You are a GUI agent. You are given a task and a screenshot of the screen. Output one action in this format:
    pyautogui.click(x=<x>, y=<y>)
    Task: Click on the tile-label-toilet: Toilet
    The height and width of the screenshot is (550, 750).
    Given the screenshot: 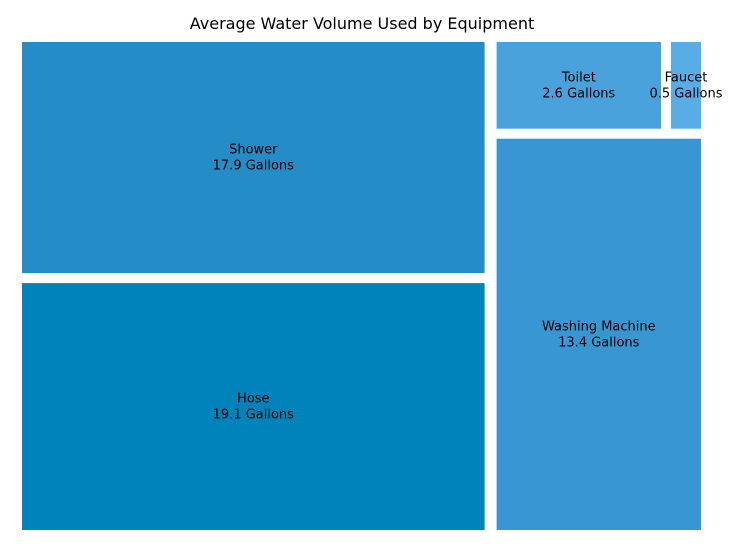 What is the action you would take?
    pyautogui.click(x=578, y=77)
    